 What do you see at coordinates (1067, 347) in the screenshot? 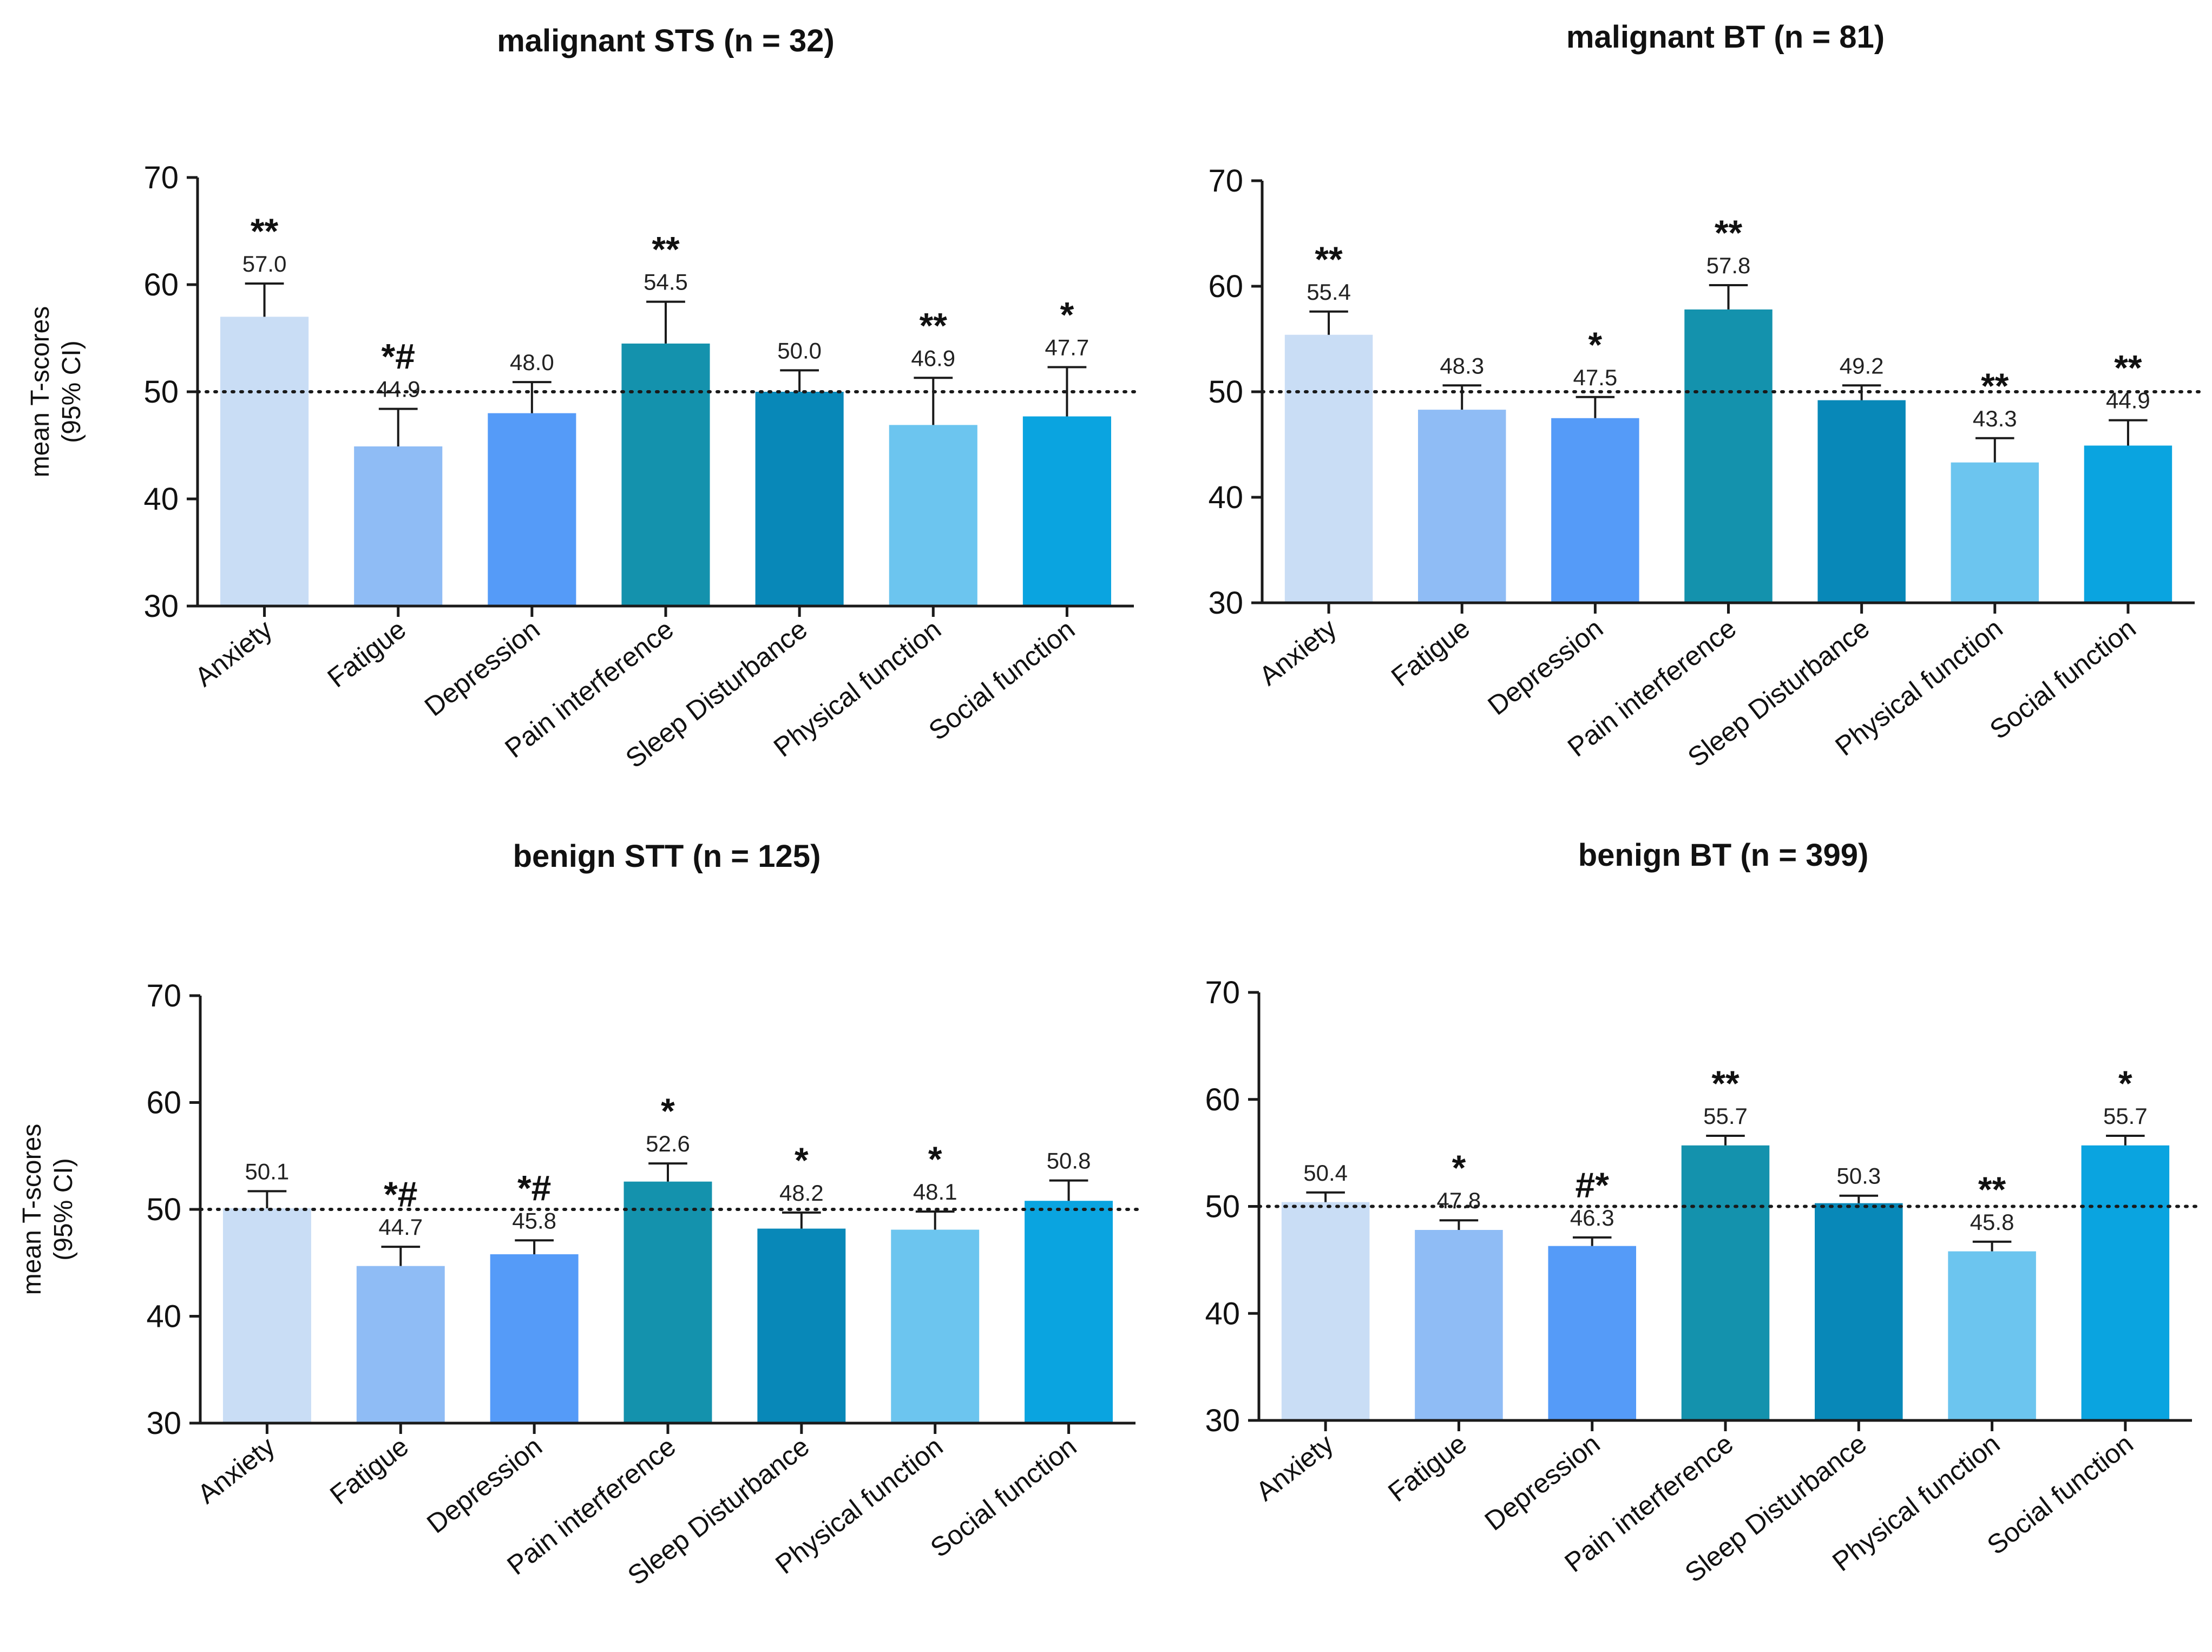
I see `value-label: 47.7` at bounding box center [1067, 347].